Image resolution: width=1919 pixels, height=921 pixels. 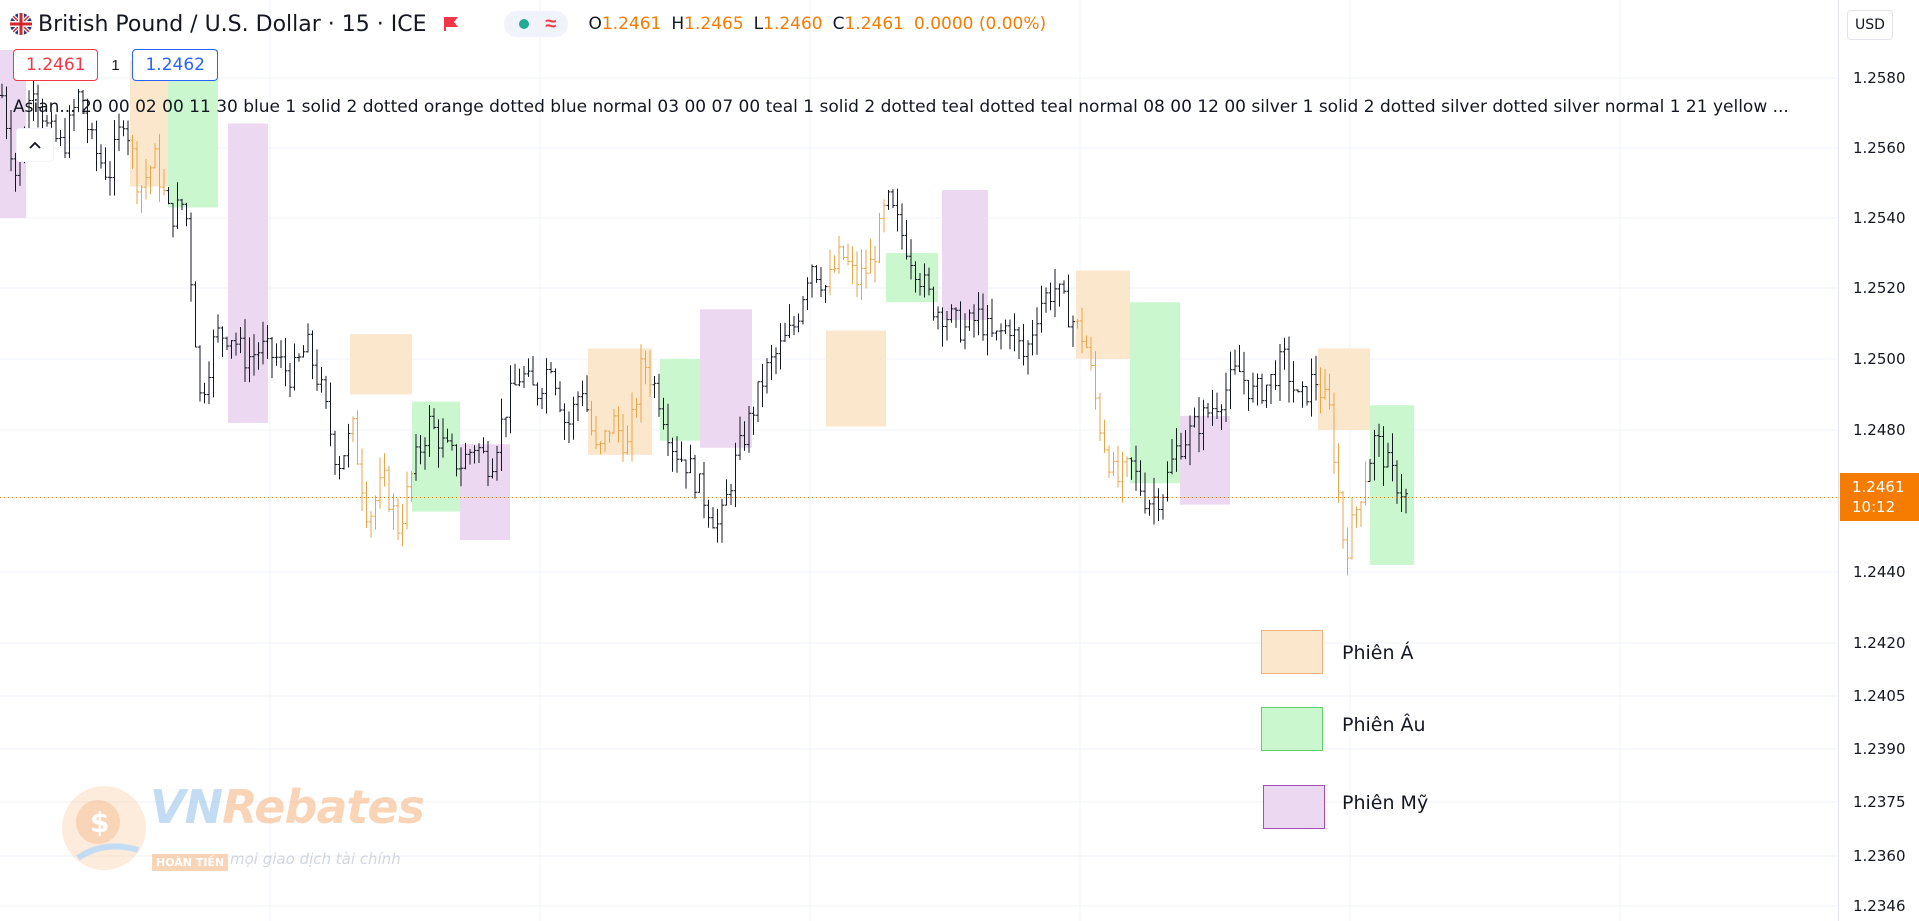 What do you see at coordinates (175, 65) in the screenshot?
I see `buy-button: 1.2462` at bounding box center [175, 65].